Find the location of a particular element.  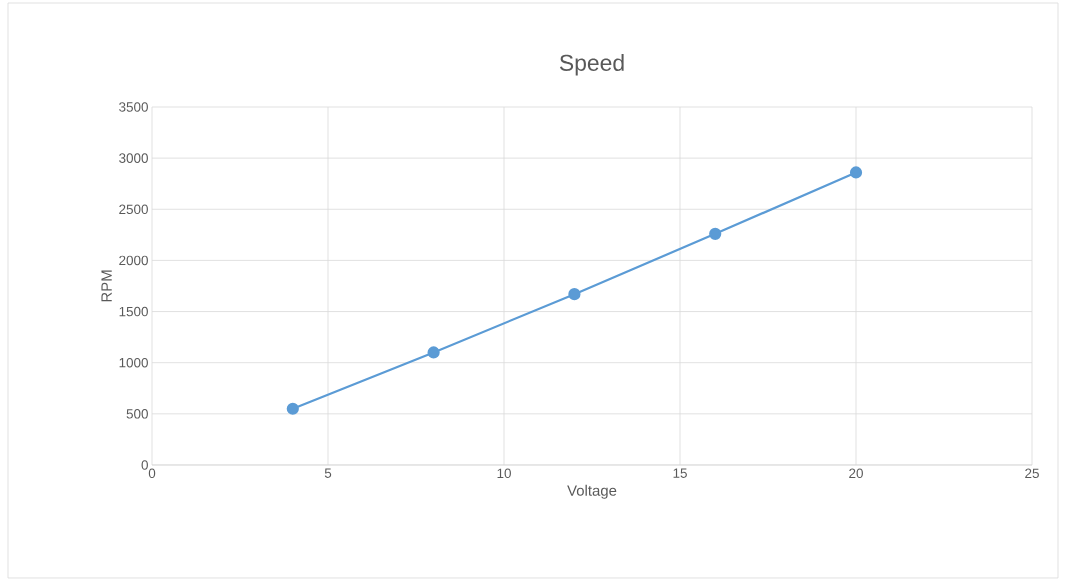

x-tick-label: 5 is located at coordinates (328, 473).